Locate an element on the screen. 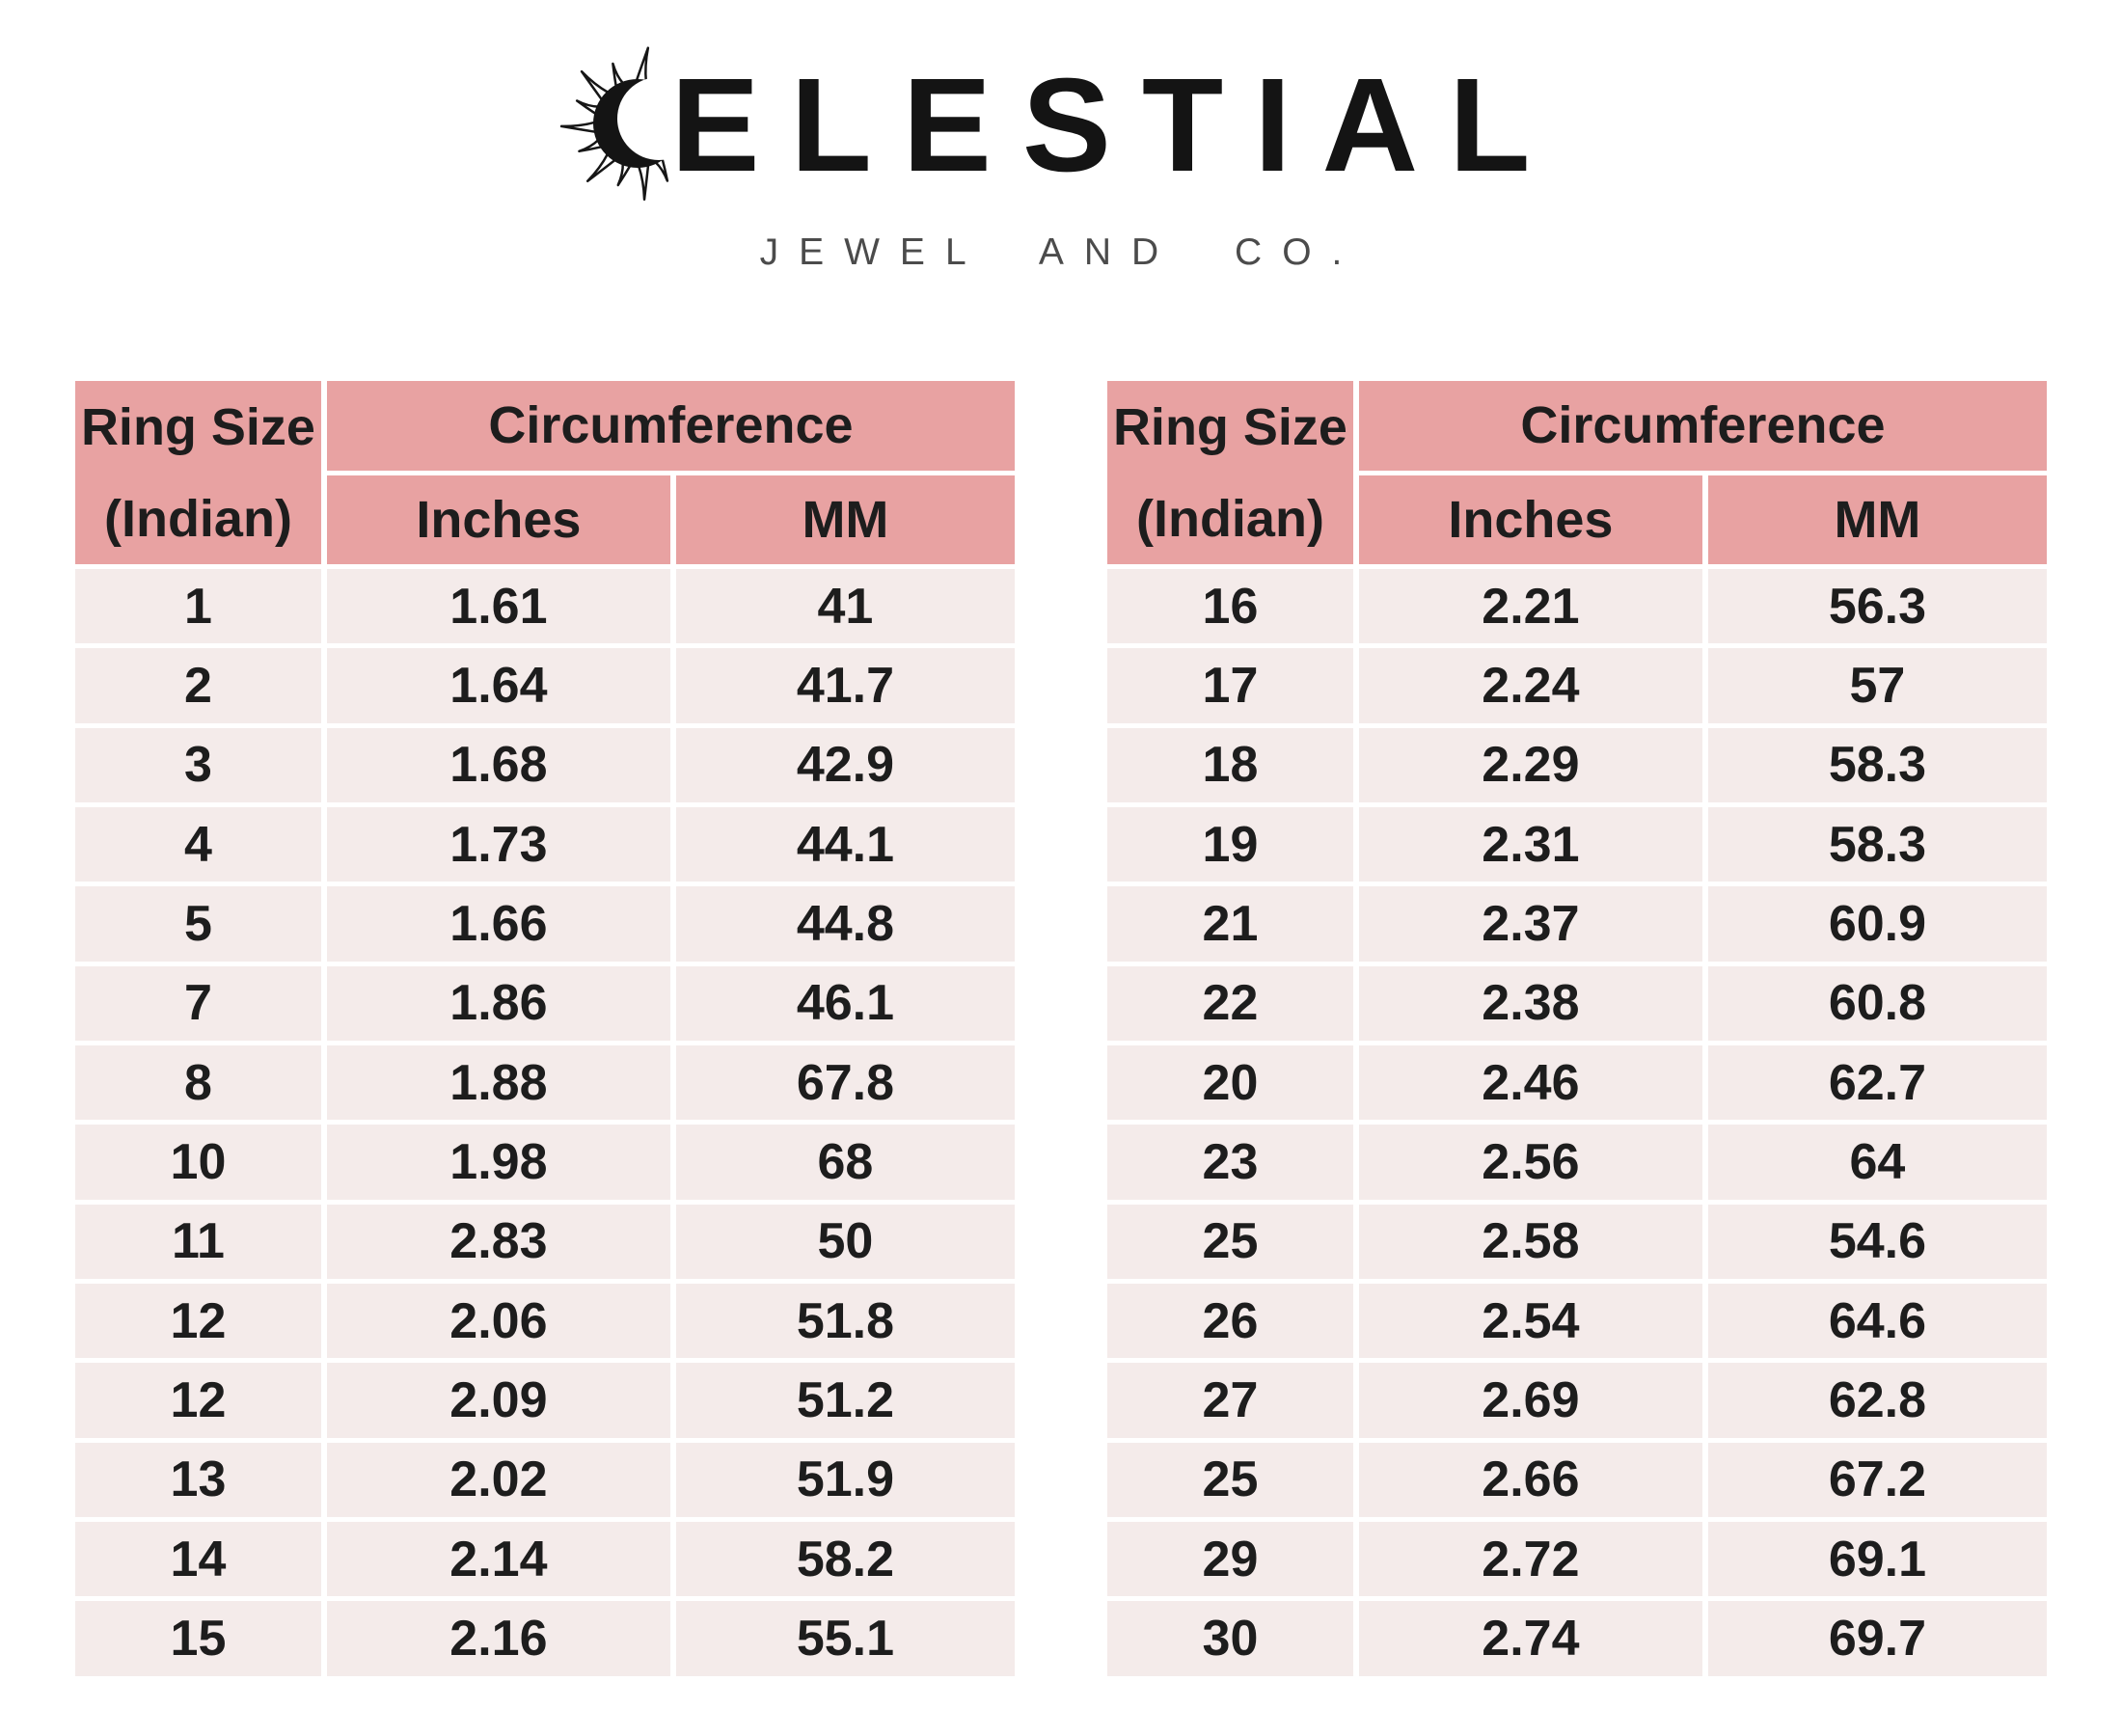  ring-size-cell: 11 is located at coordinates (198, 1242).